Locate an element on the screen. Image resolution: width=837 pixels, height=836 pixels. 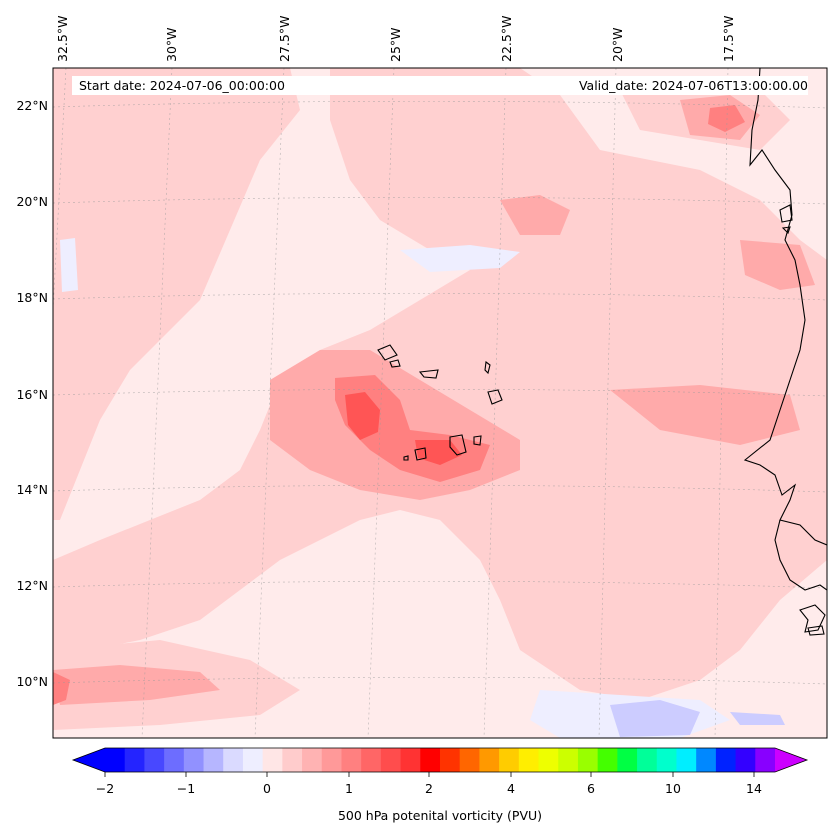
colorbar-segments is located at coordinates (440, 760).